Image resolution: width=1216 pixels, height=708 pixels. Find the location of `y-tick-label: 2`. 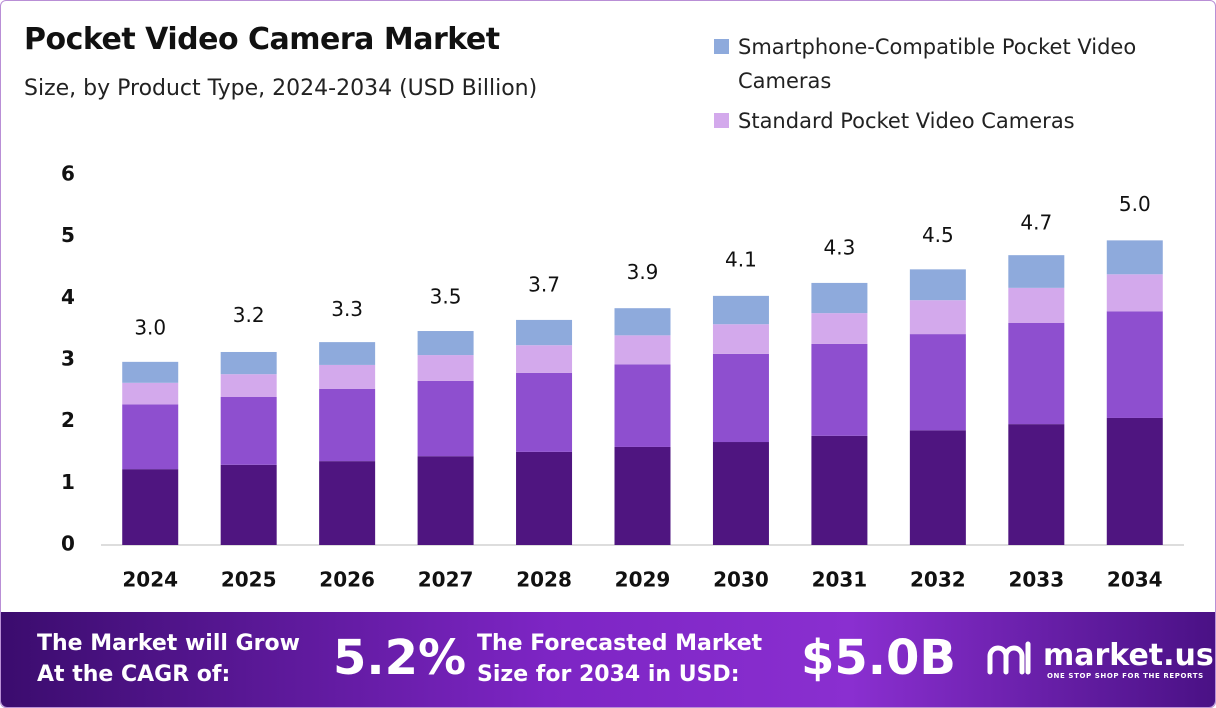

y-tick-label: 2 is located at coordinates (68, 420).